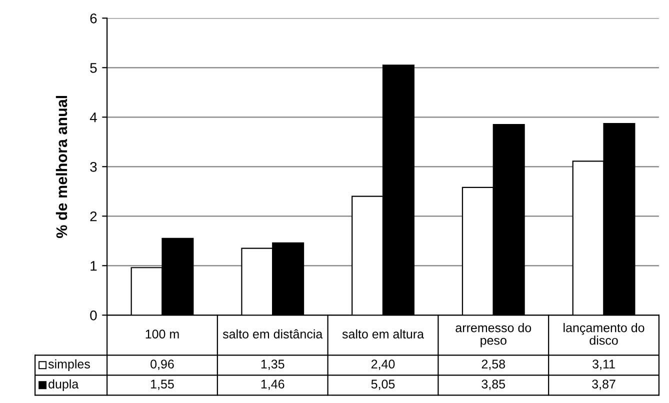  What do you see at coordinates (93, 266) in the screenshot?
I see `y-tick-label: 1` at bounding box center [93, 266].